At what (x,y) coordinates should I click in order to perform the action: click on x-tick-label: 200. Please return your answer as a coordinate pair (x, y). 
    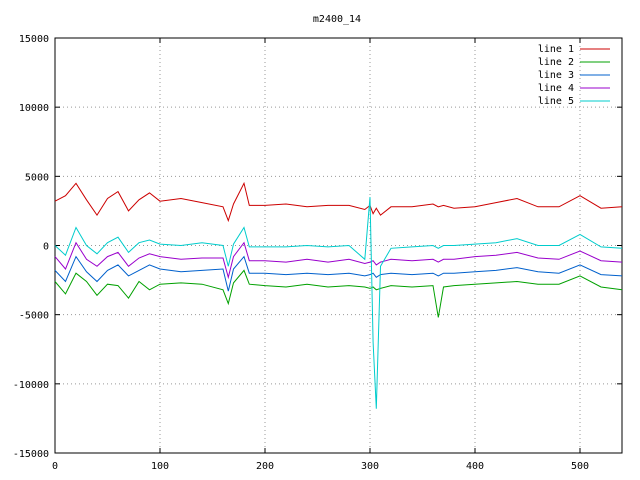
    Looking at the image, I should click on (265, 466).